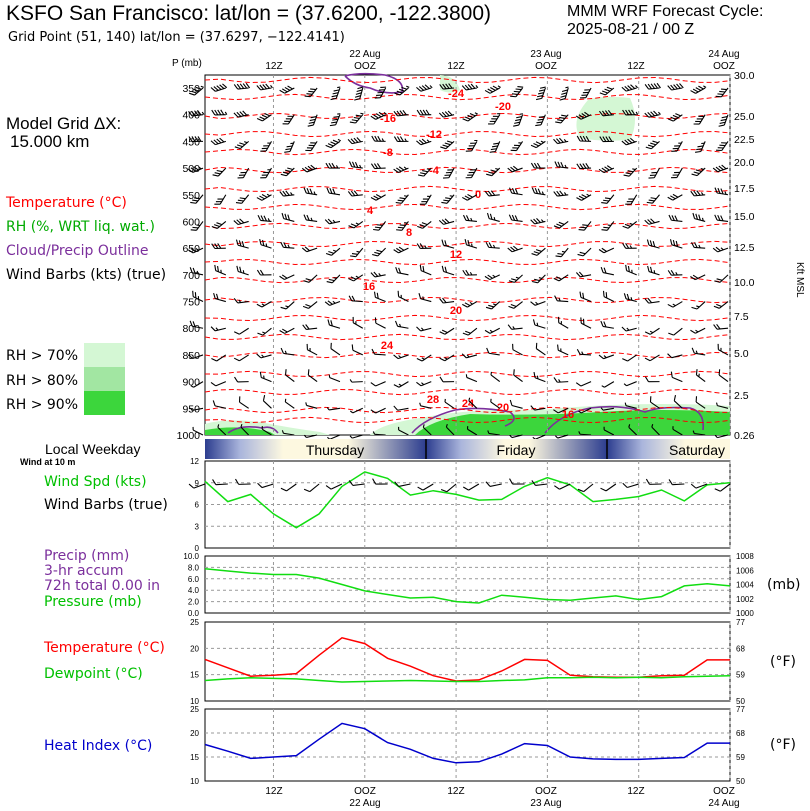  I want to click on bottom-date-2: 23 Aug, so click(545, 803).